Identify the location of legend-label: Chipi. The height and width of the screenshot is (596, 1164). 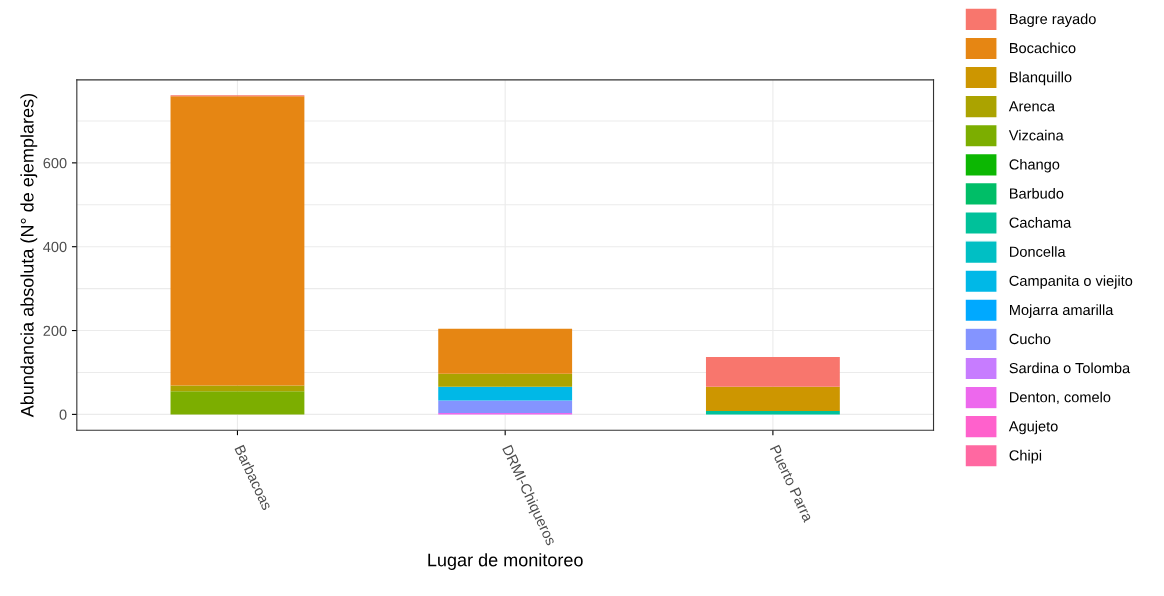
(1025, 456).